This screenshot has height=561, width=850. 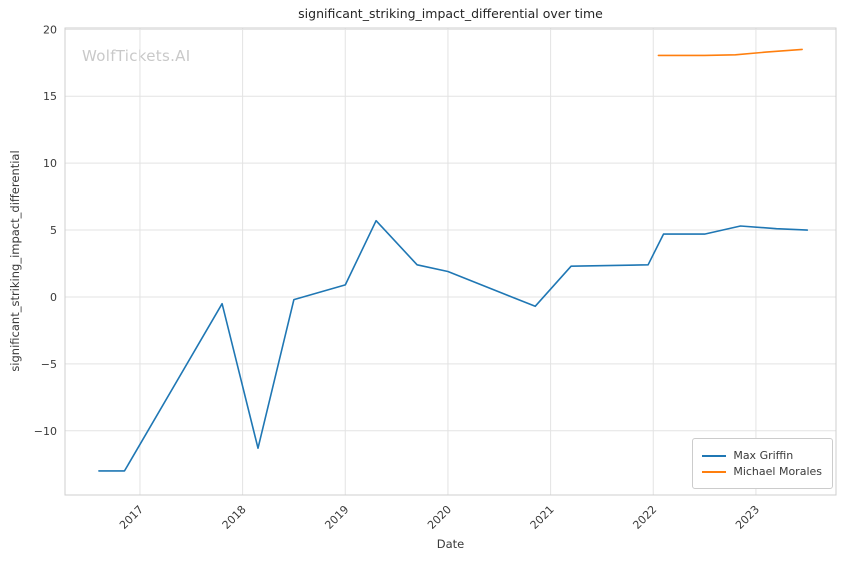 I want to click on y-tick-label: 10, so click(x=50, y=163).